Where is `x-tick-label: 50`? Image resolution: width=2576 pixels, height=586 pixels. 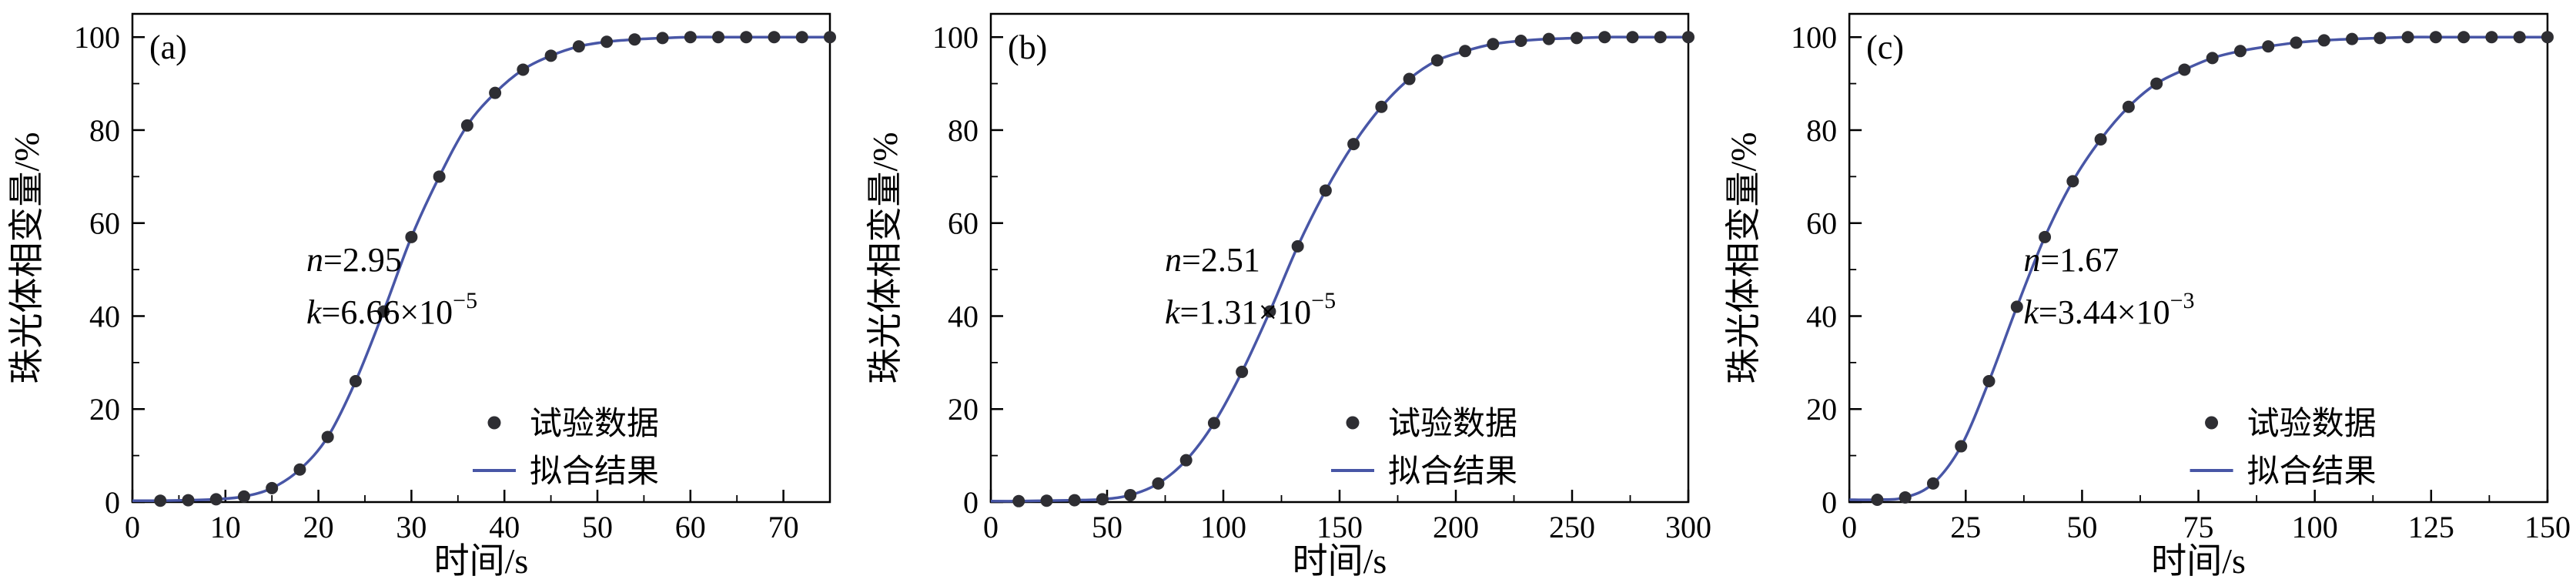
x-tick-label: 50 is located at coordinates (1107, 527).